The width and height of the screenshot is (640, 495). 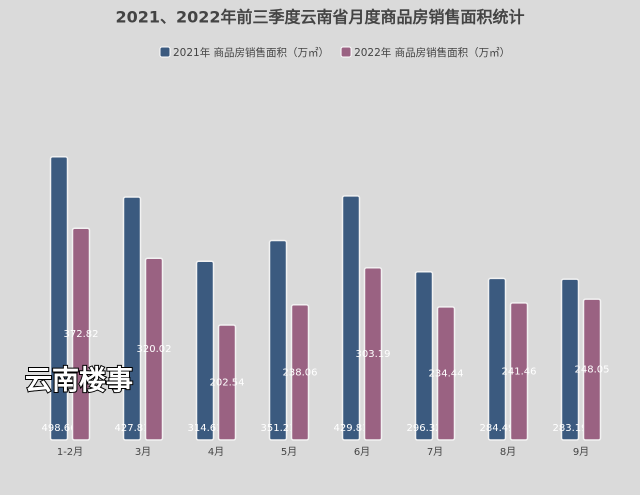 I want to click on x-tick-label: 1-2月, so click(x=70, y=452).